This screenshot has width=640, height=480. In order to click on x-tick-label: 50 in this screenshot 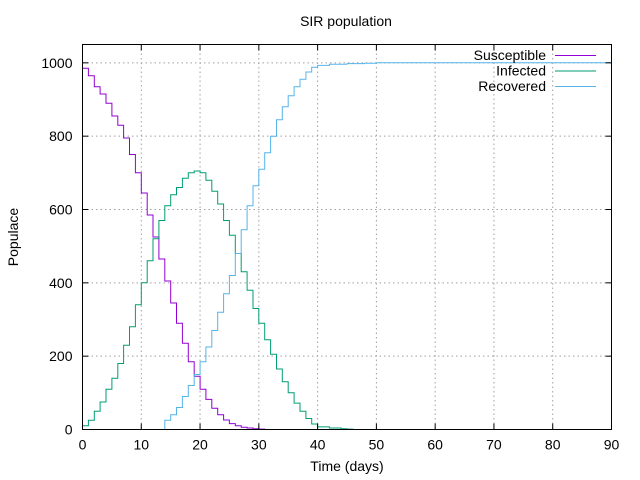, I will do `click(377, 445)`.